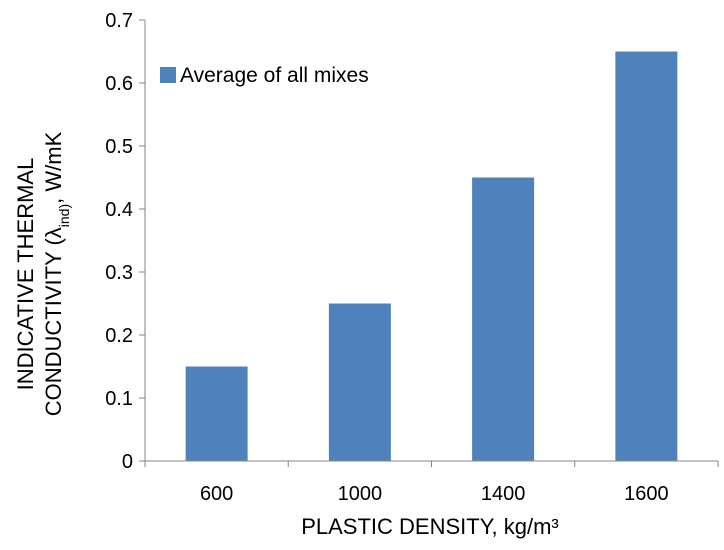 The height and width of the screenshot is (550, 724). Describe the element at coordinates (119, 147) in the screenshot. I see `y-tick-label: 0.5` at that location.